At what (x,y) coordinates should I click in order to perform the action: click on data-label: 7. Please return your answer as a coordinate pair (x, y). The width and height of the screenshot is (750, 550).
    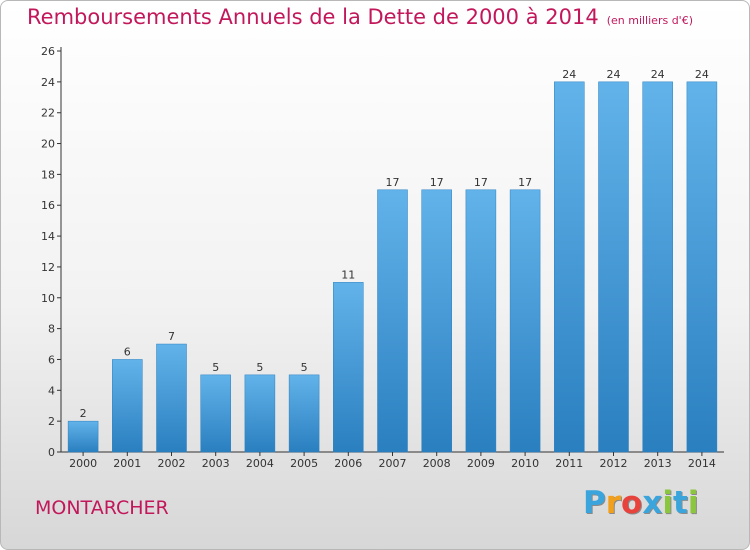
    Looking at the image, I should click on (171, 336).